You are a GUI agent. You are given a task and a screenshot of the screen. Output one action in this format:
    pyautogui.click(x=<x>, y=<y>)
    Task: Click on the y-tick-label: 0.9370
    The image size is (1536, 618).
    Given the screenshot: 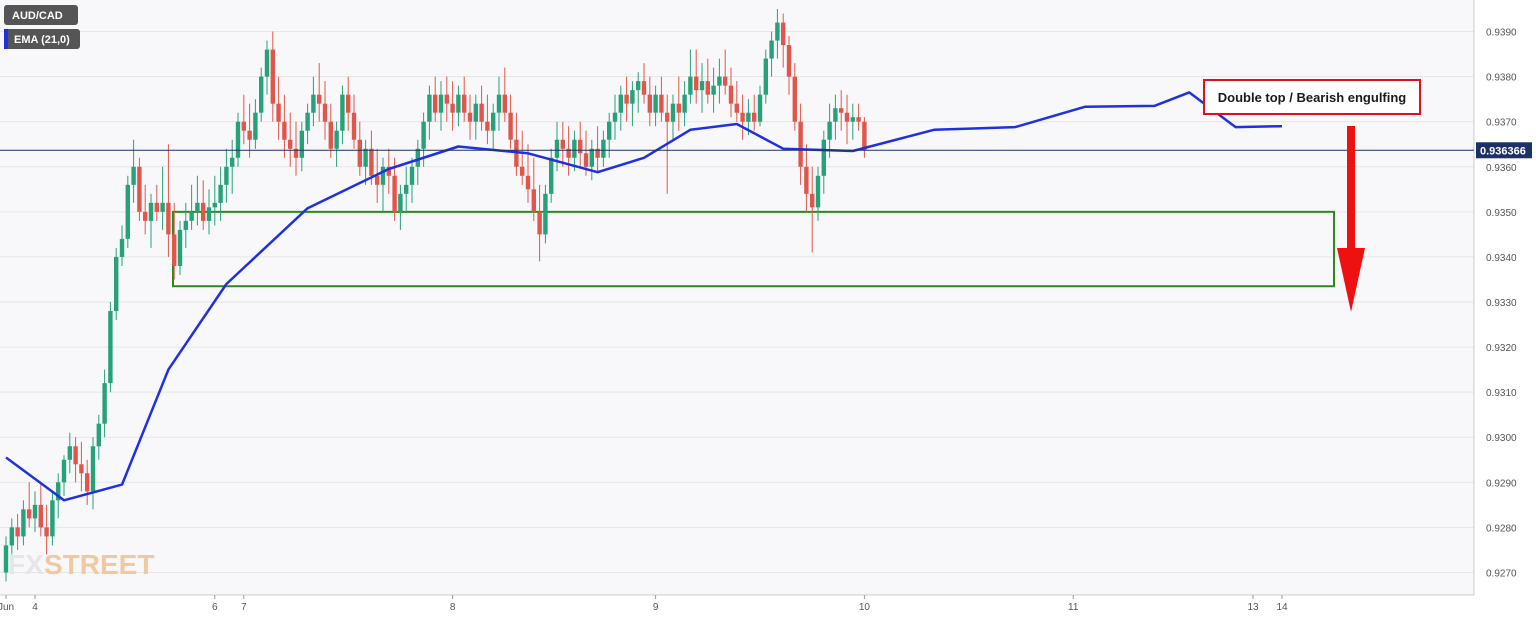 What is the action you would take?
    pyautogui.click(x=1501, y=123)
    